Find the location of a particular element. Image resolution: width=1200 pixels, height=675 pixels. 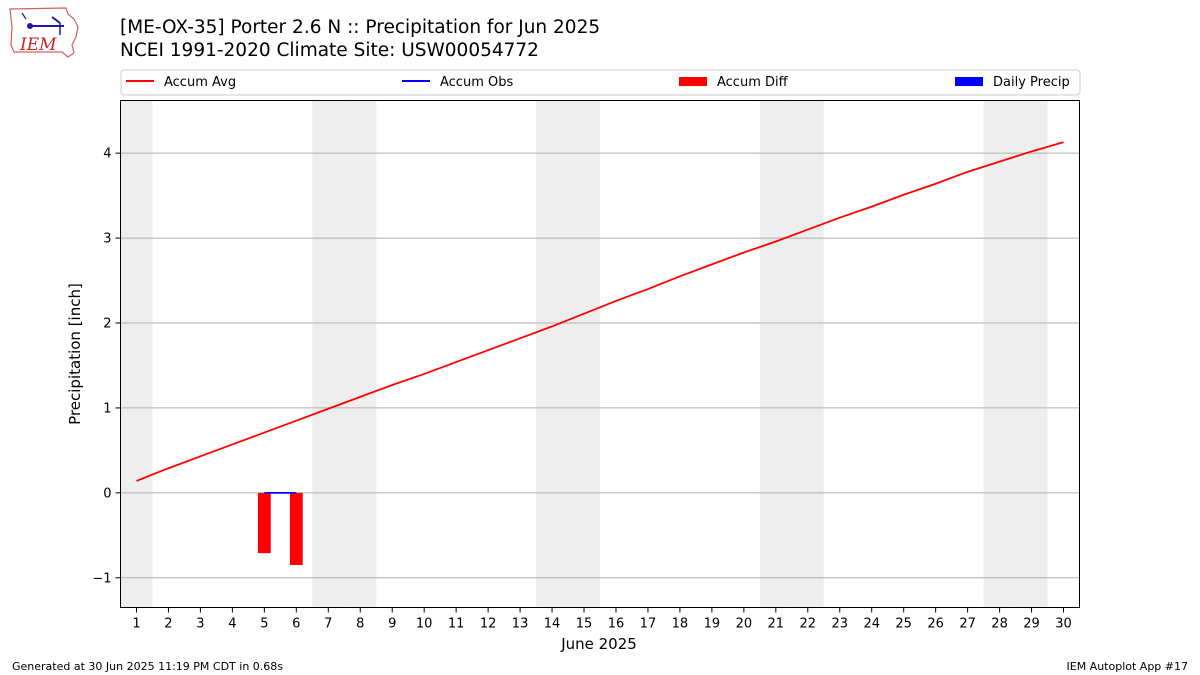

y-axis: −1 0 1 2 3 4 is located at coordinates (106, 366).